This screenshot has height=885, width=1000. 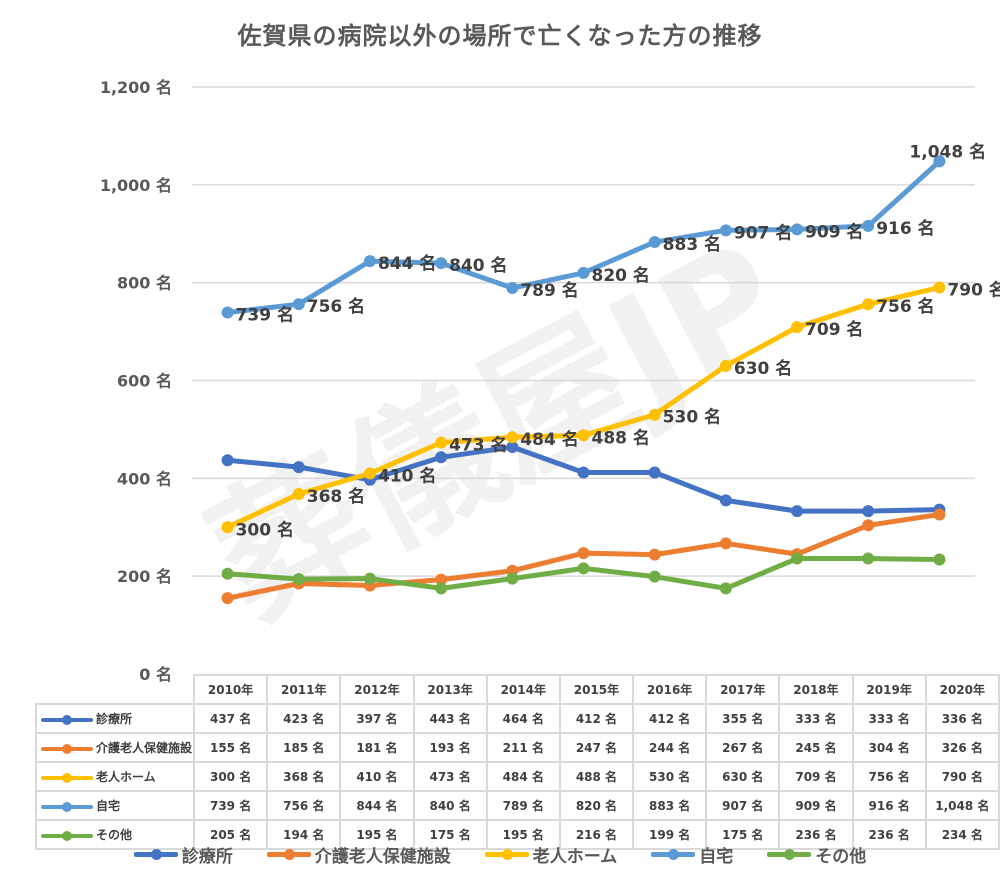 I want to click on table-cell: 709 名, so click(x=816, y=776).